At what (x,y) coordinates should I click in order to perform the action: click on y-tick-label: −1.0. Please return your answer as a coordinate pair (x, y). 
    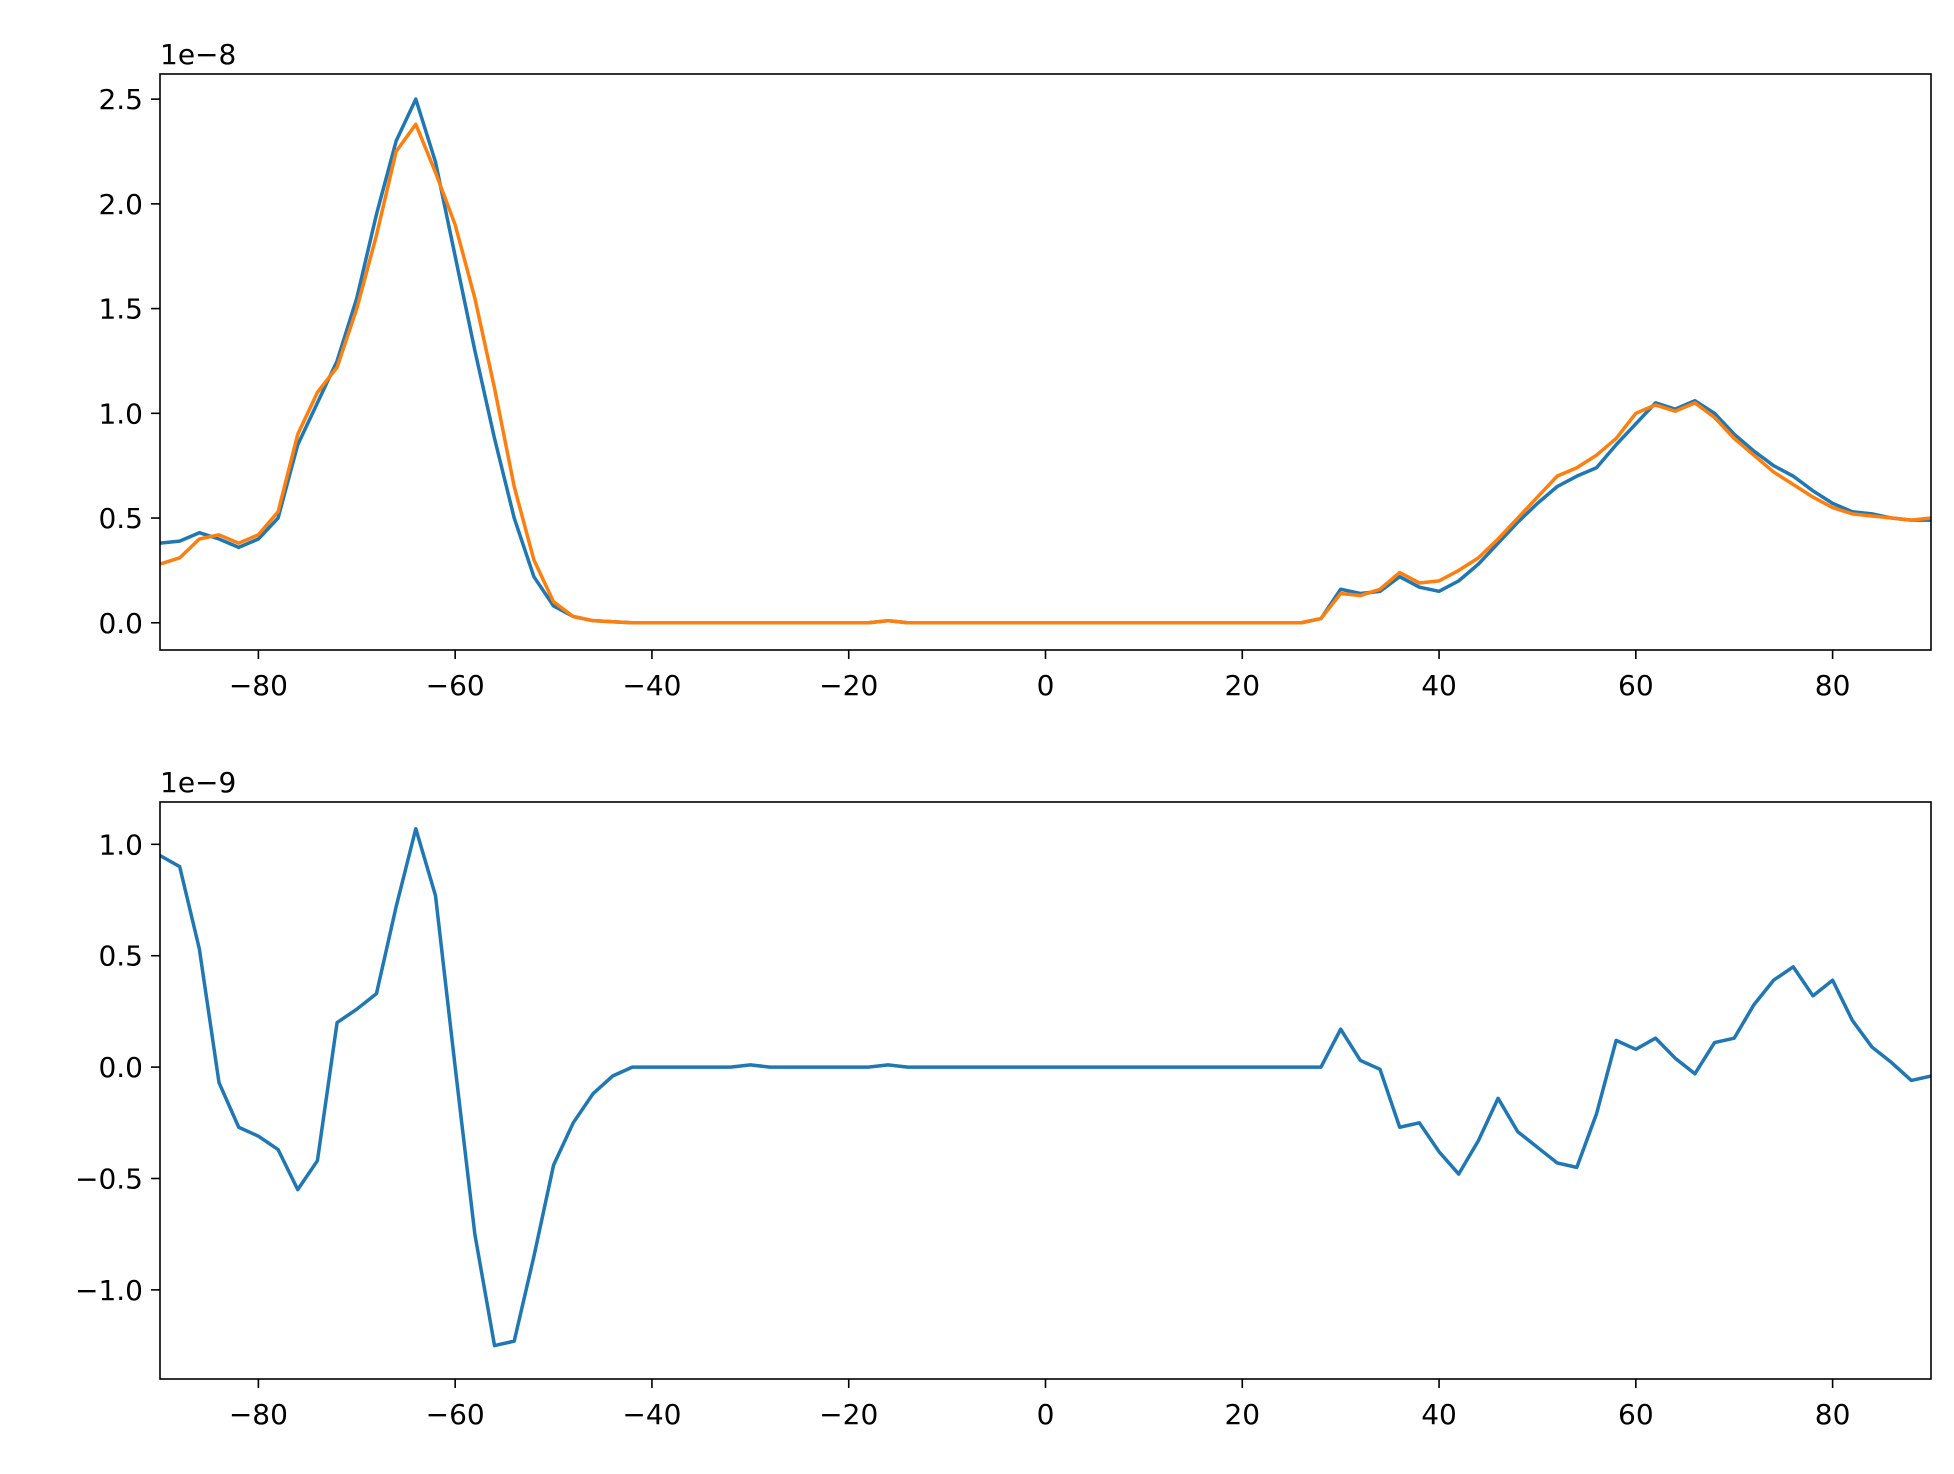
    Looking at the image, I should click on (109, 1290).